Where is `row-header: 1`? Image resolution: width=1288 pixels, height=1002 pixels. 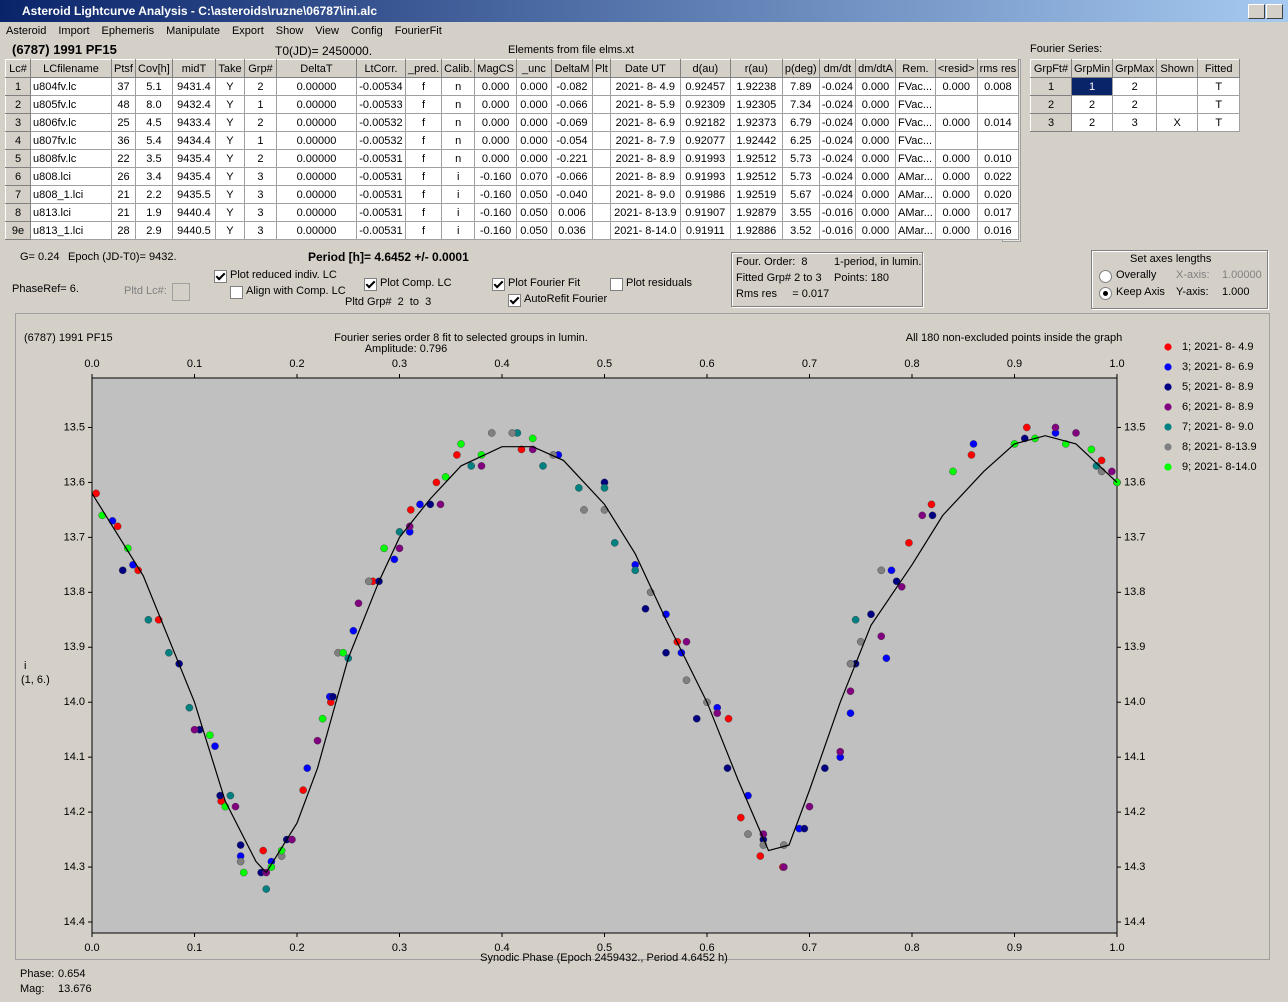
row-header: 1 is located at coordinates (1051, 86).